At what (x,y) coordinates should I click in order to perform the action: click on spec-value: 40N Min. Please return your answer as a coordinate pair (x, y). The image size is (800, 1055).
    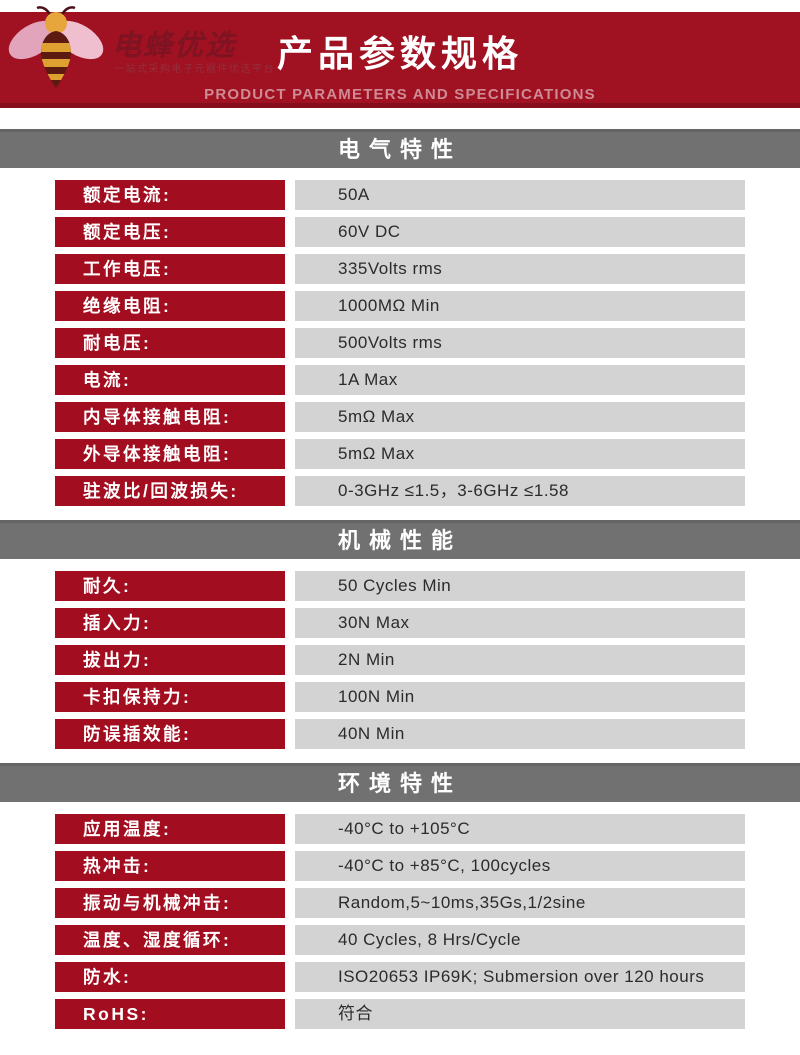
    Looking at the image, I should click on (520, 734).